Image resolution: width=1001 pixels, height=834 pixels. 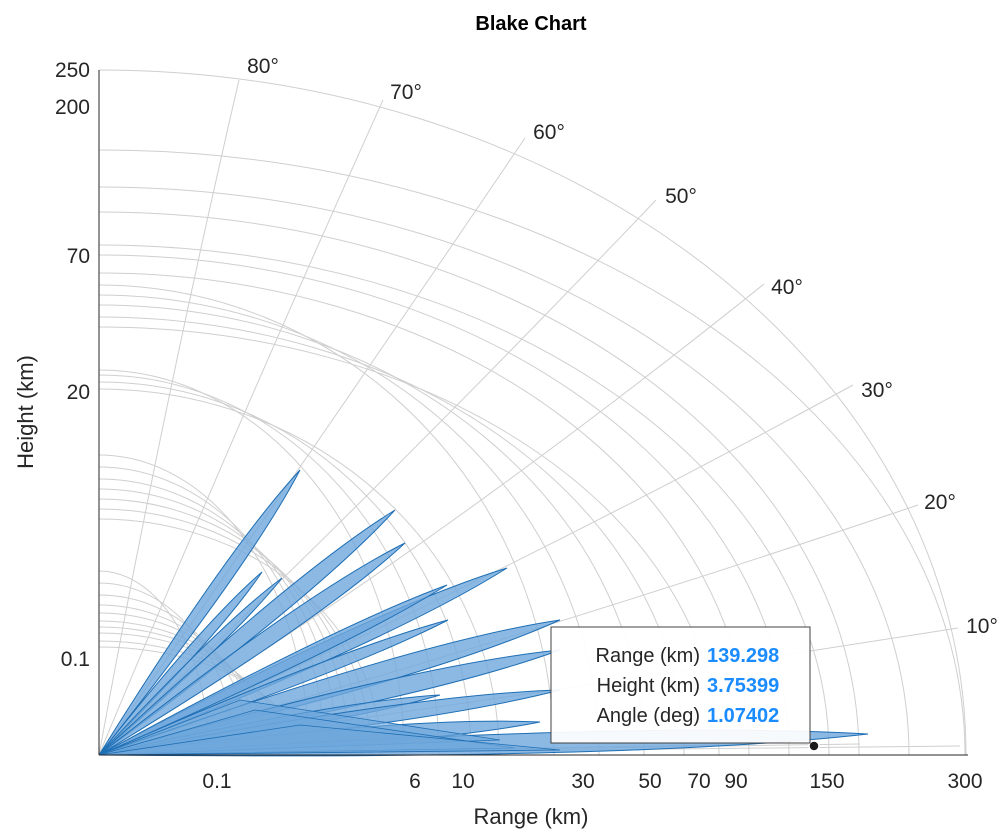 What do you see at coordinates (462, 781) in the screenshot?
I see `x-tick-label: 10` at bounding box center [462, 781].